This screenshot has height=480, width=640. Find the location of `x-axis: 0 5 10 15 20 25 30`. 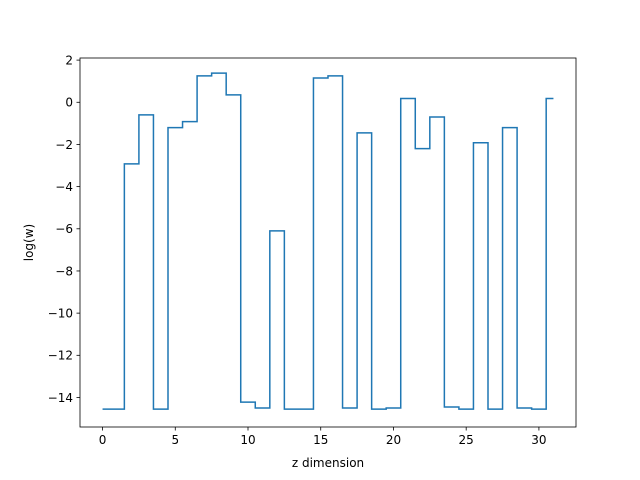

x-axis: 0 5 10 15 20 25 30 is located at coordinates (323, 437).